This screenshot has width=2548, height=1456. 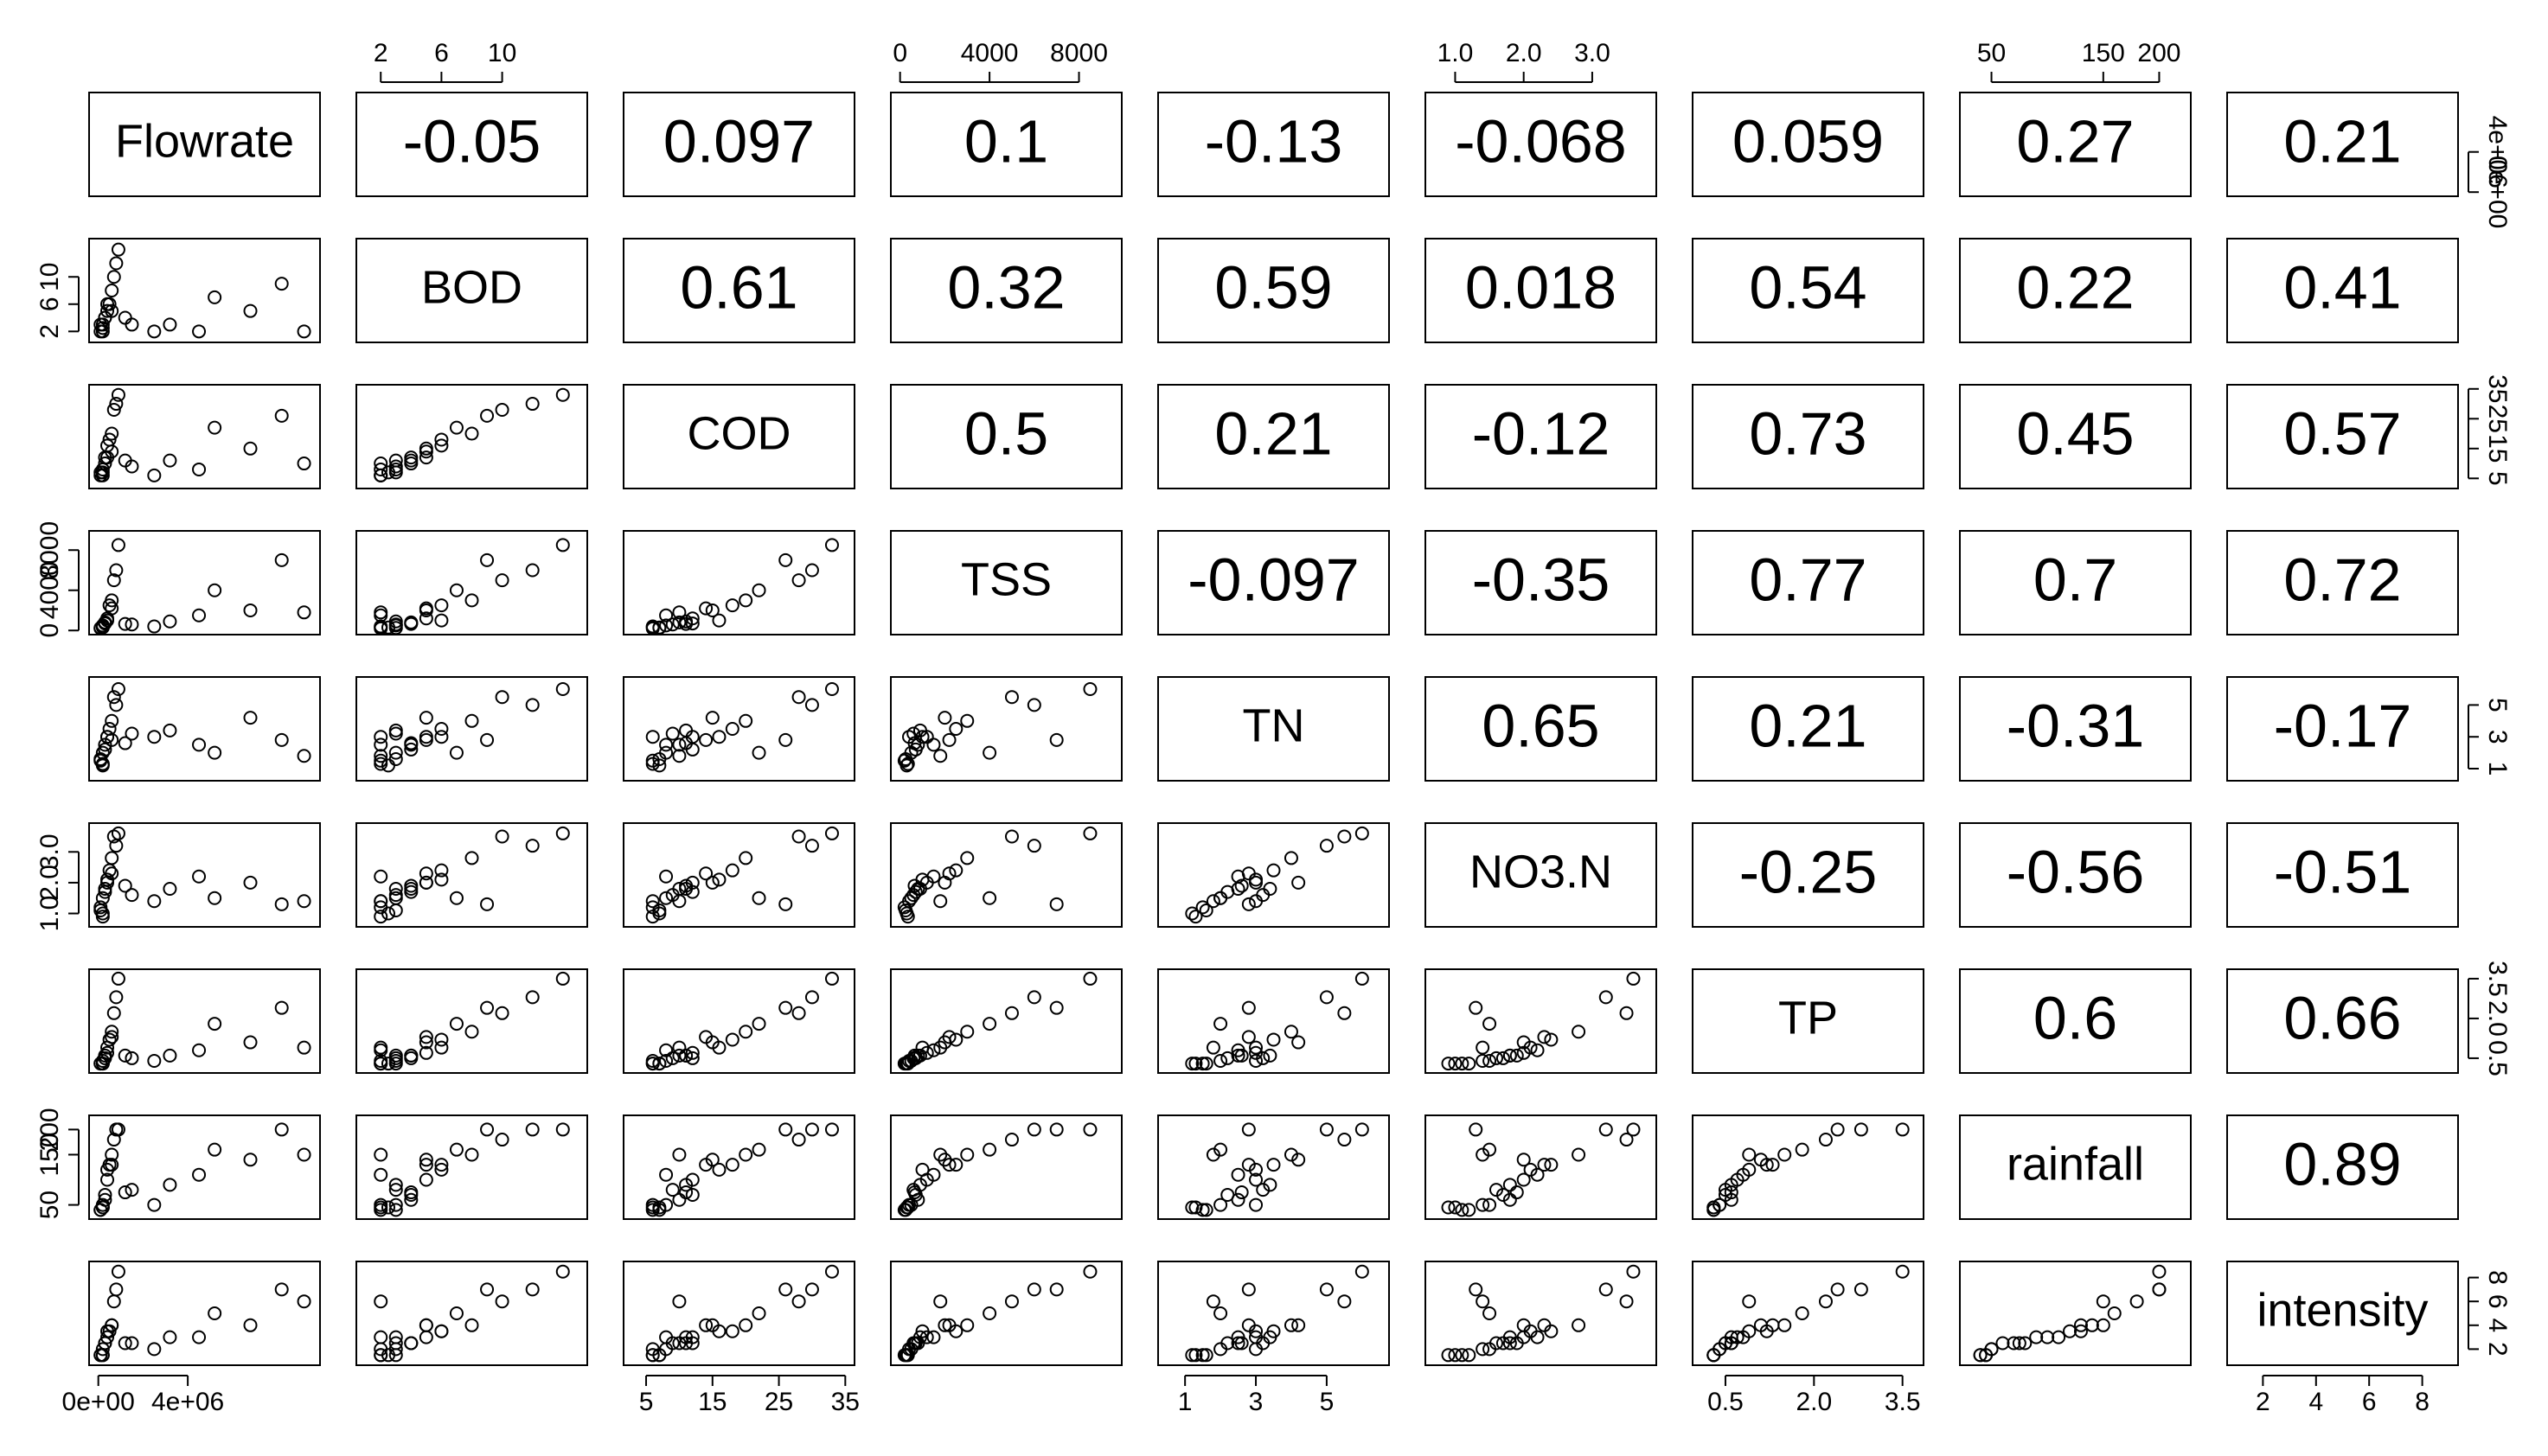 What do you see at coordinates (2369, 1402) in the screenshot?
I see `x-tick-label: 6` at bounding box center [2369, 1402].